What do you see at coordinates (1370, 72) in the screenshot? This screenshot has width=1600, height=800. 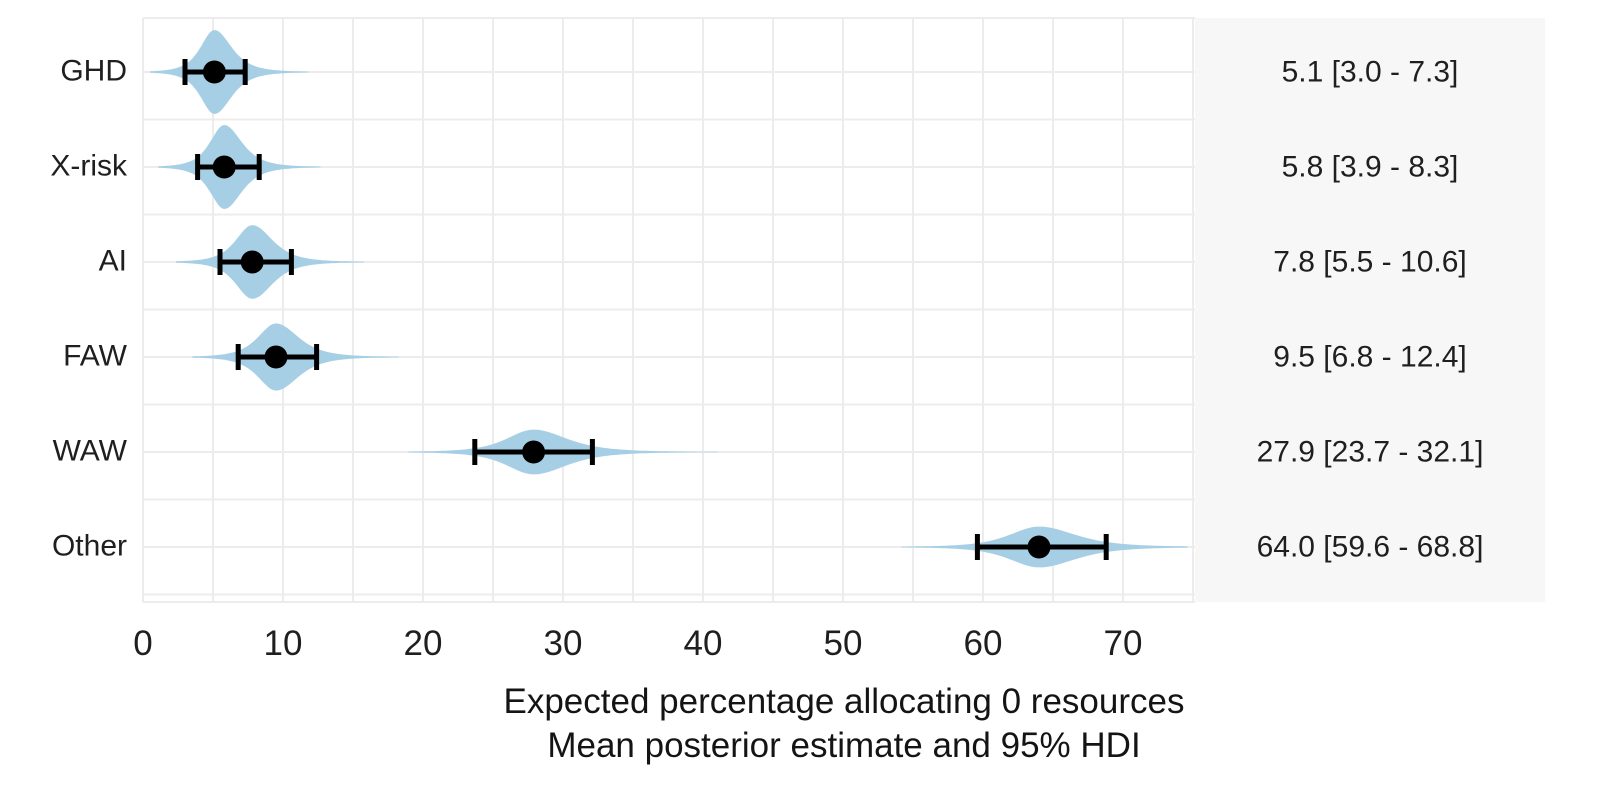 I see `hdi-value-ghd: 5.1 [3.0 - 7.3]` at bounding box center [1370, 72].